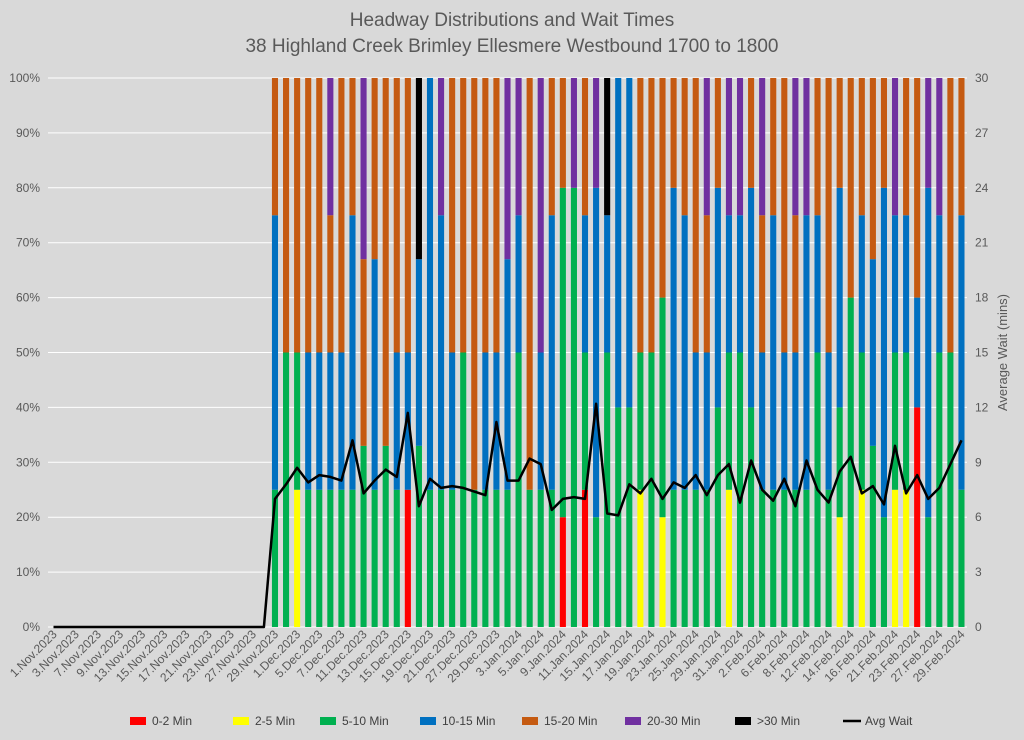 The image size is (1024, 740). What do you see at coordinates (28, 133) in the screenshot?
I see `y-tick-label: 90%` at bounding box center [28, 133].